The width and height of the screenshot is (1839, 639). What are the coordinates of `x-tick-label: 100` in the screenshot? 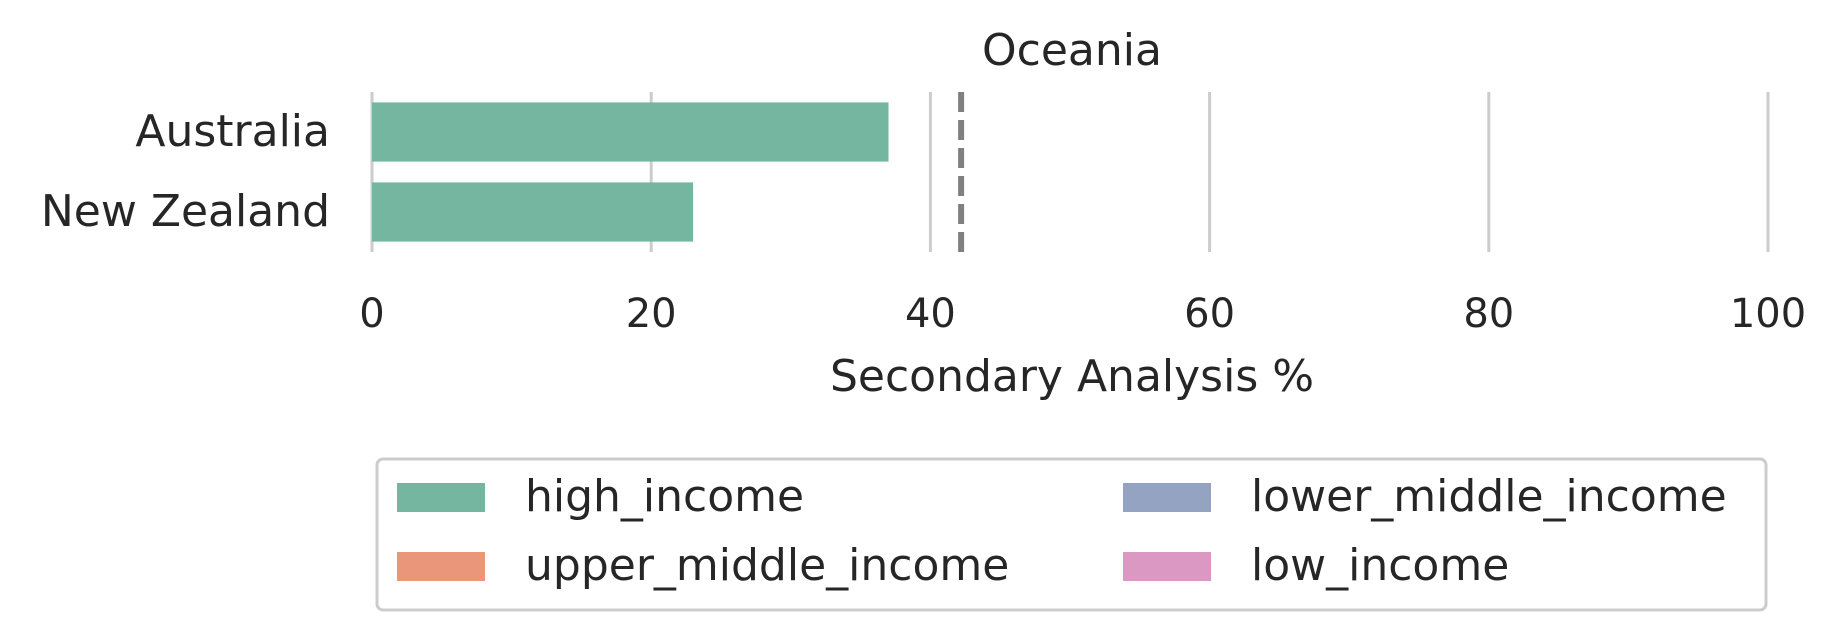 It's located at (1768, 314).